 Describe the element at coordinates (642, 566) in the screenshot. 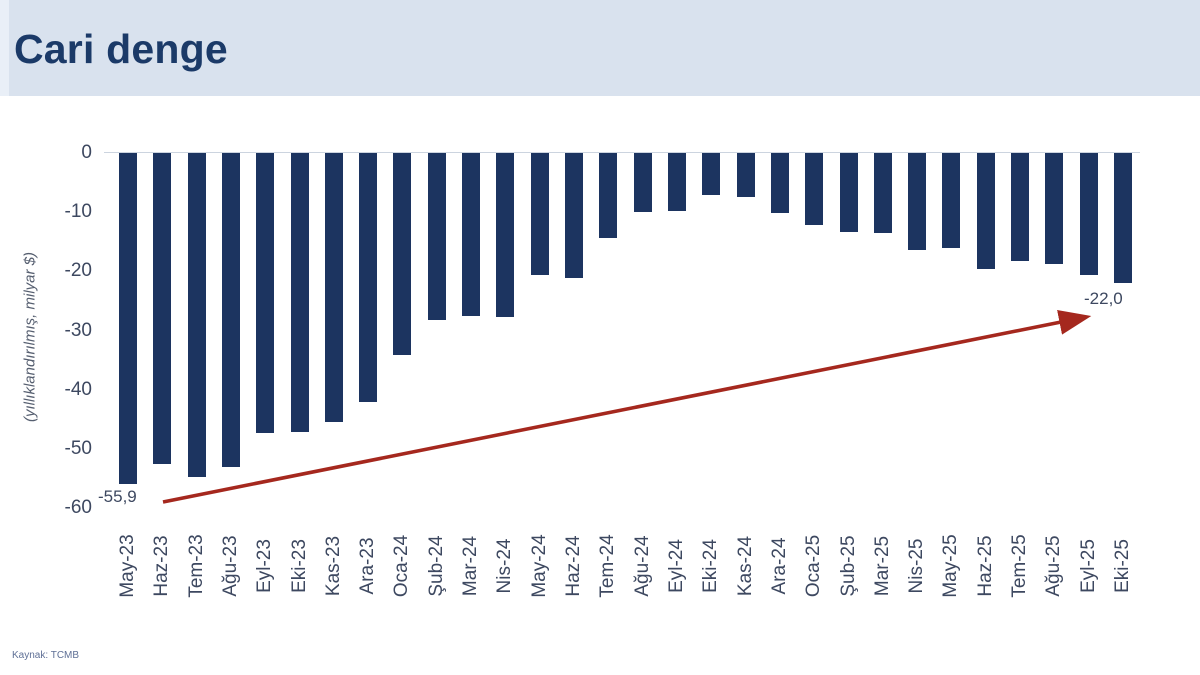

I see `x-axis-label: Ağu-24` at that location.